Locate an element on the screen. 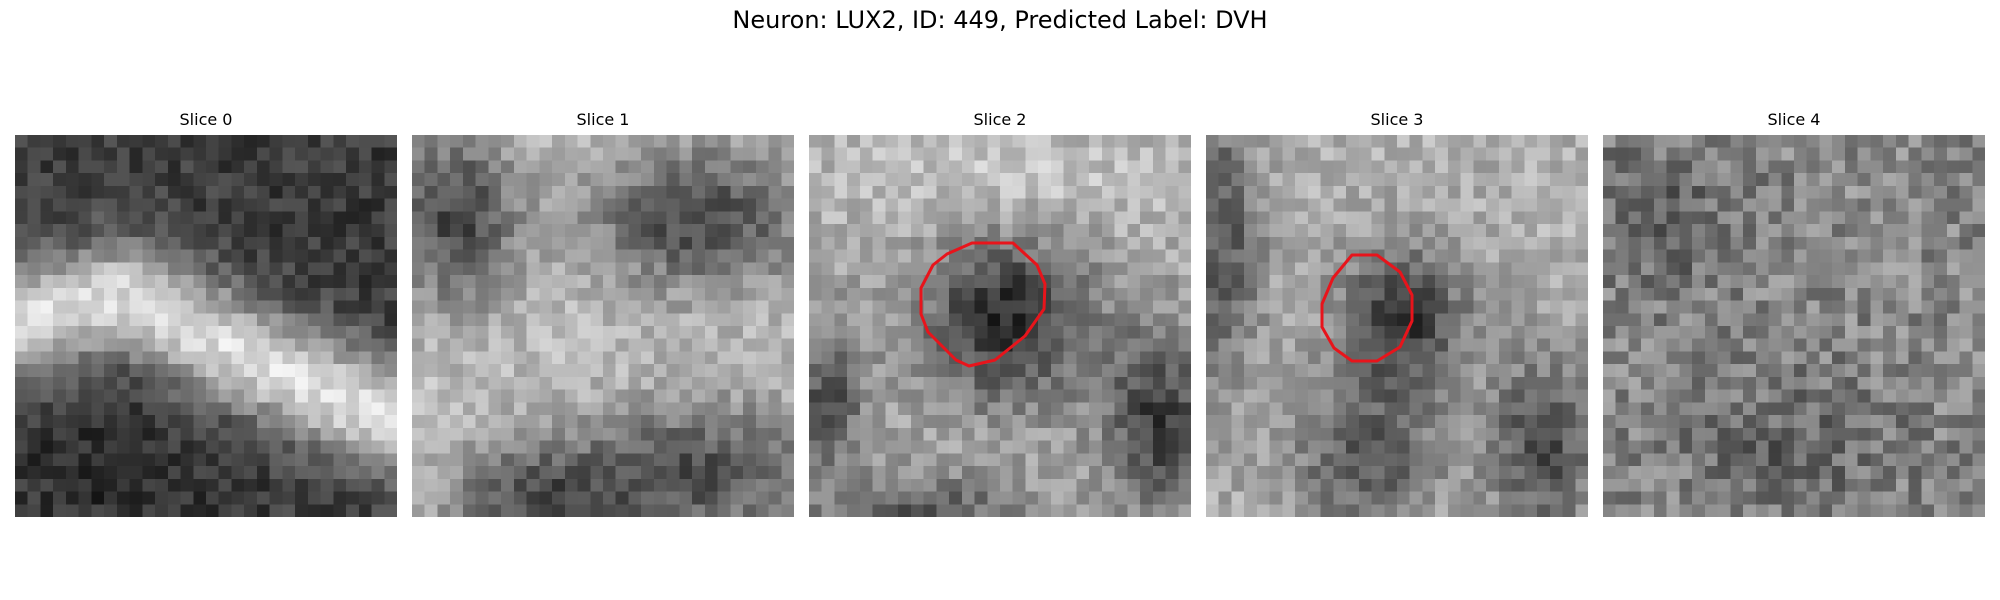 The height and width of the screenshot is (600, 2000). slice-panel-4: Slice 4 is located at coordinates (1794, 313).